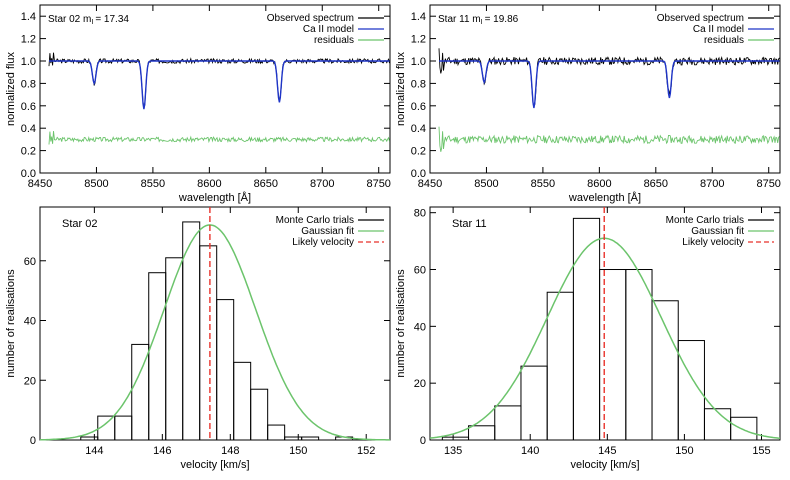  What do you see at coordinates (607, 451) in the screenshot?
I see `x-tick-label: 145` at bounding box center [607, 451].